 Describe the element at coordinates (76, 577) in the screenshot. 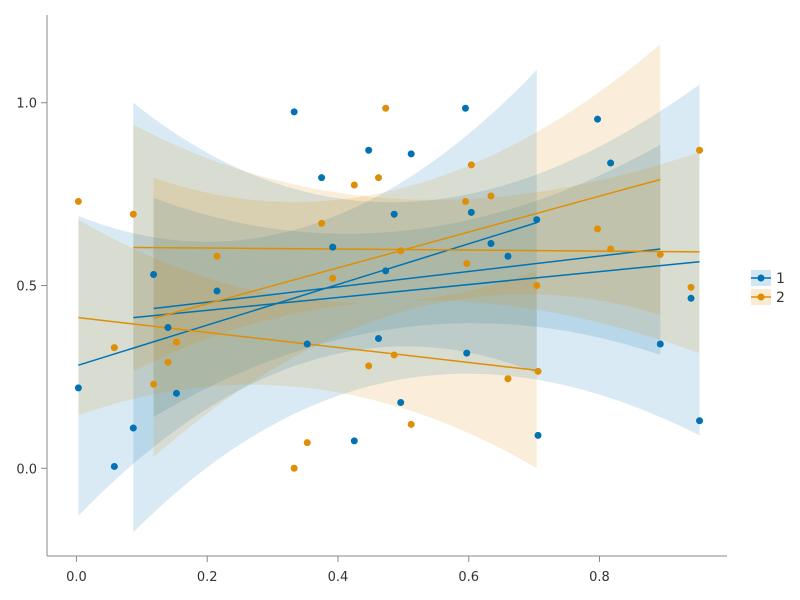

I see `x-tick-label: 0.0` at that location.